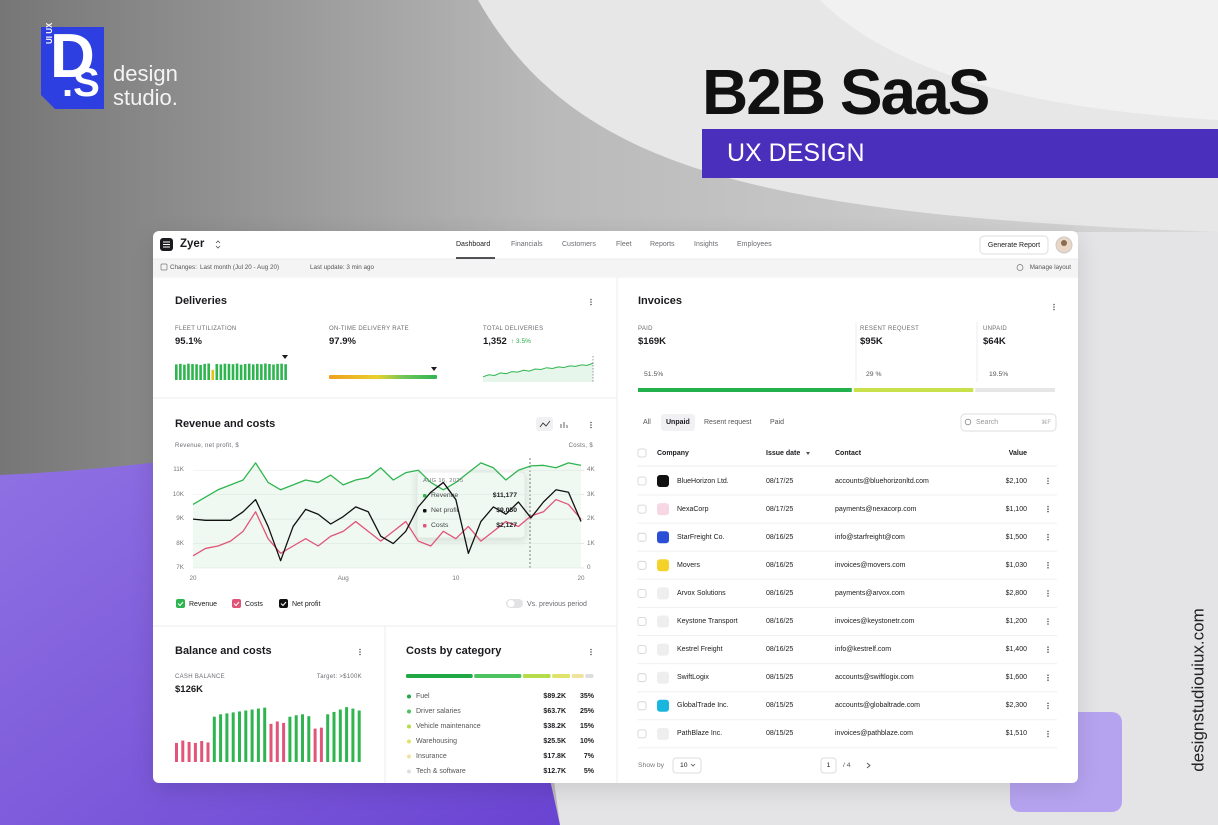 This screenshot has height=825, width=1218. Describe the element at coordinates (688, 565) in the screenshot. I see `company-name: Movers` at that location.